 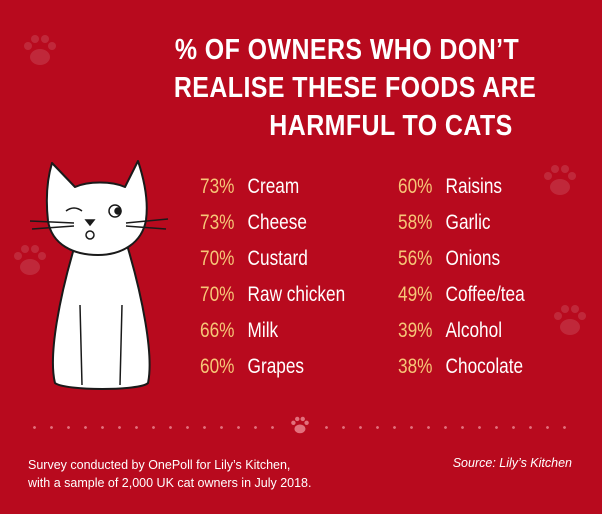 I want to click on list-item: 70% Raw chicken, so click(x=272, y=295).